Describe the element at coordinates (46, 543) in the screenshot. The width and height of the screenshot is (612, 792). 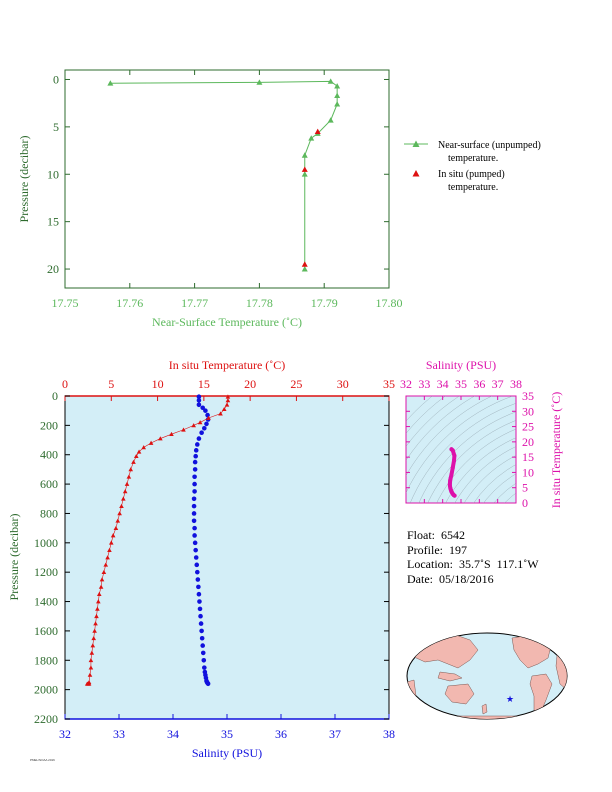
I see `main-y-tick-label: 1000` at that location.